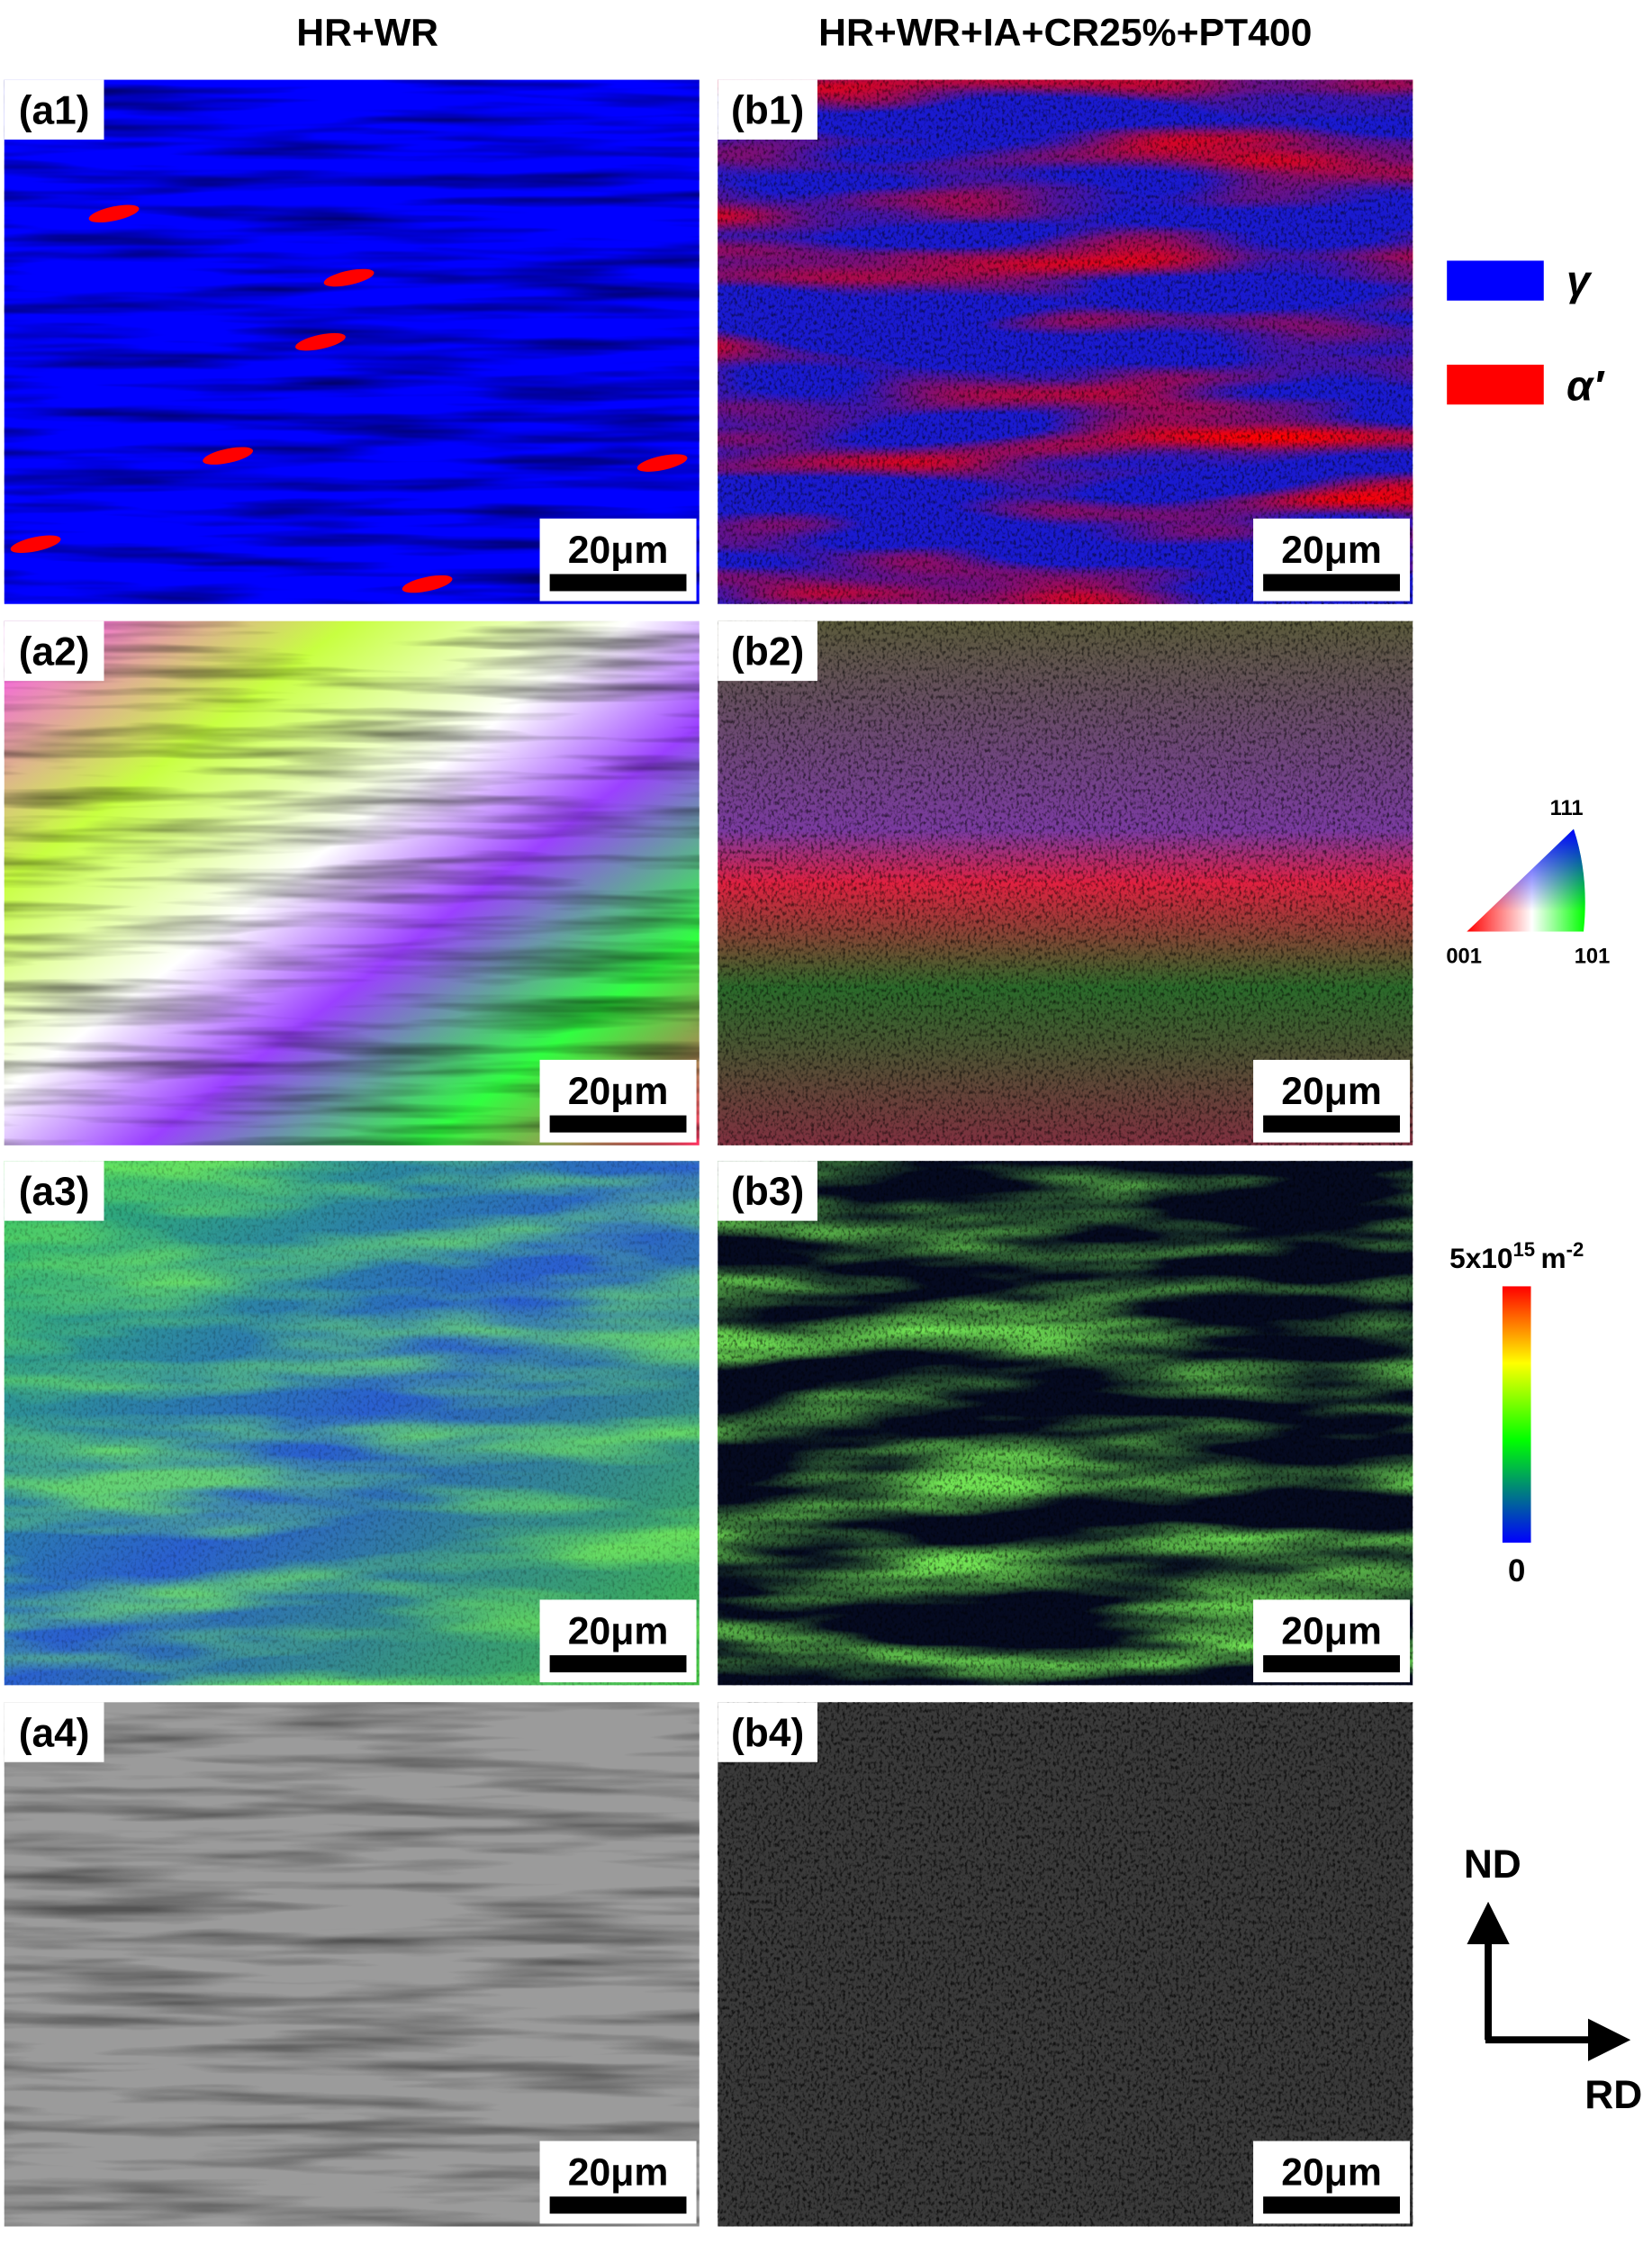 The width and height of the screenshot is (1652, 2245). I want to click on axis-label: RD, so click(1613, 2095).